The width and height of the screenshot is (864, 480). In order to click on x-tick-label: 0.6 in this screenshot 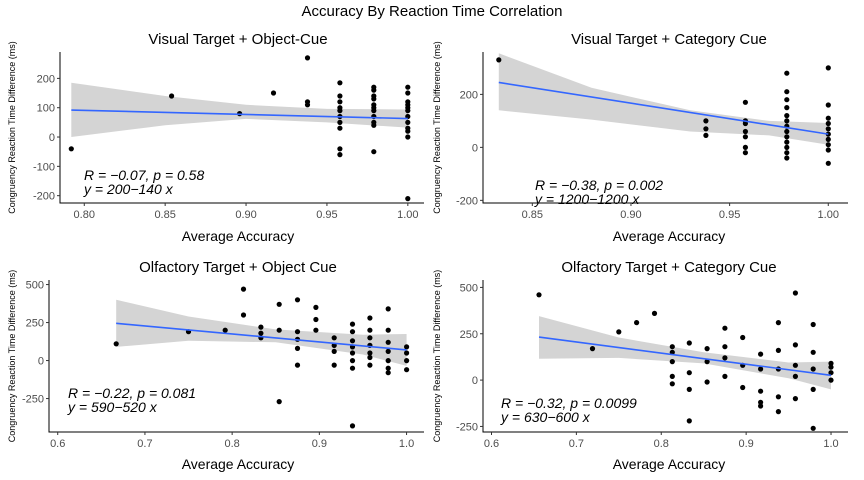, I will do `click(57, 444)`.